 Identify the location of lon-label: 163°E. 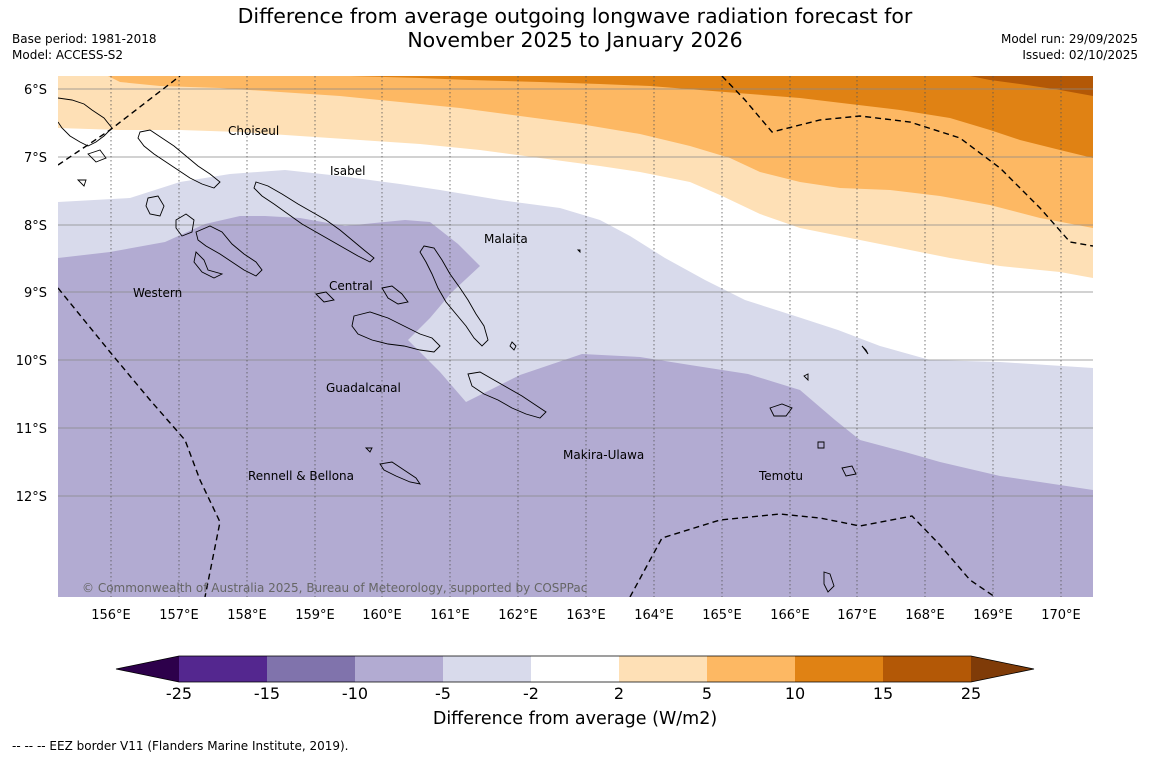
(586, 615).